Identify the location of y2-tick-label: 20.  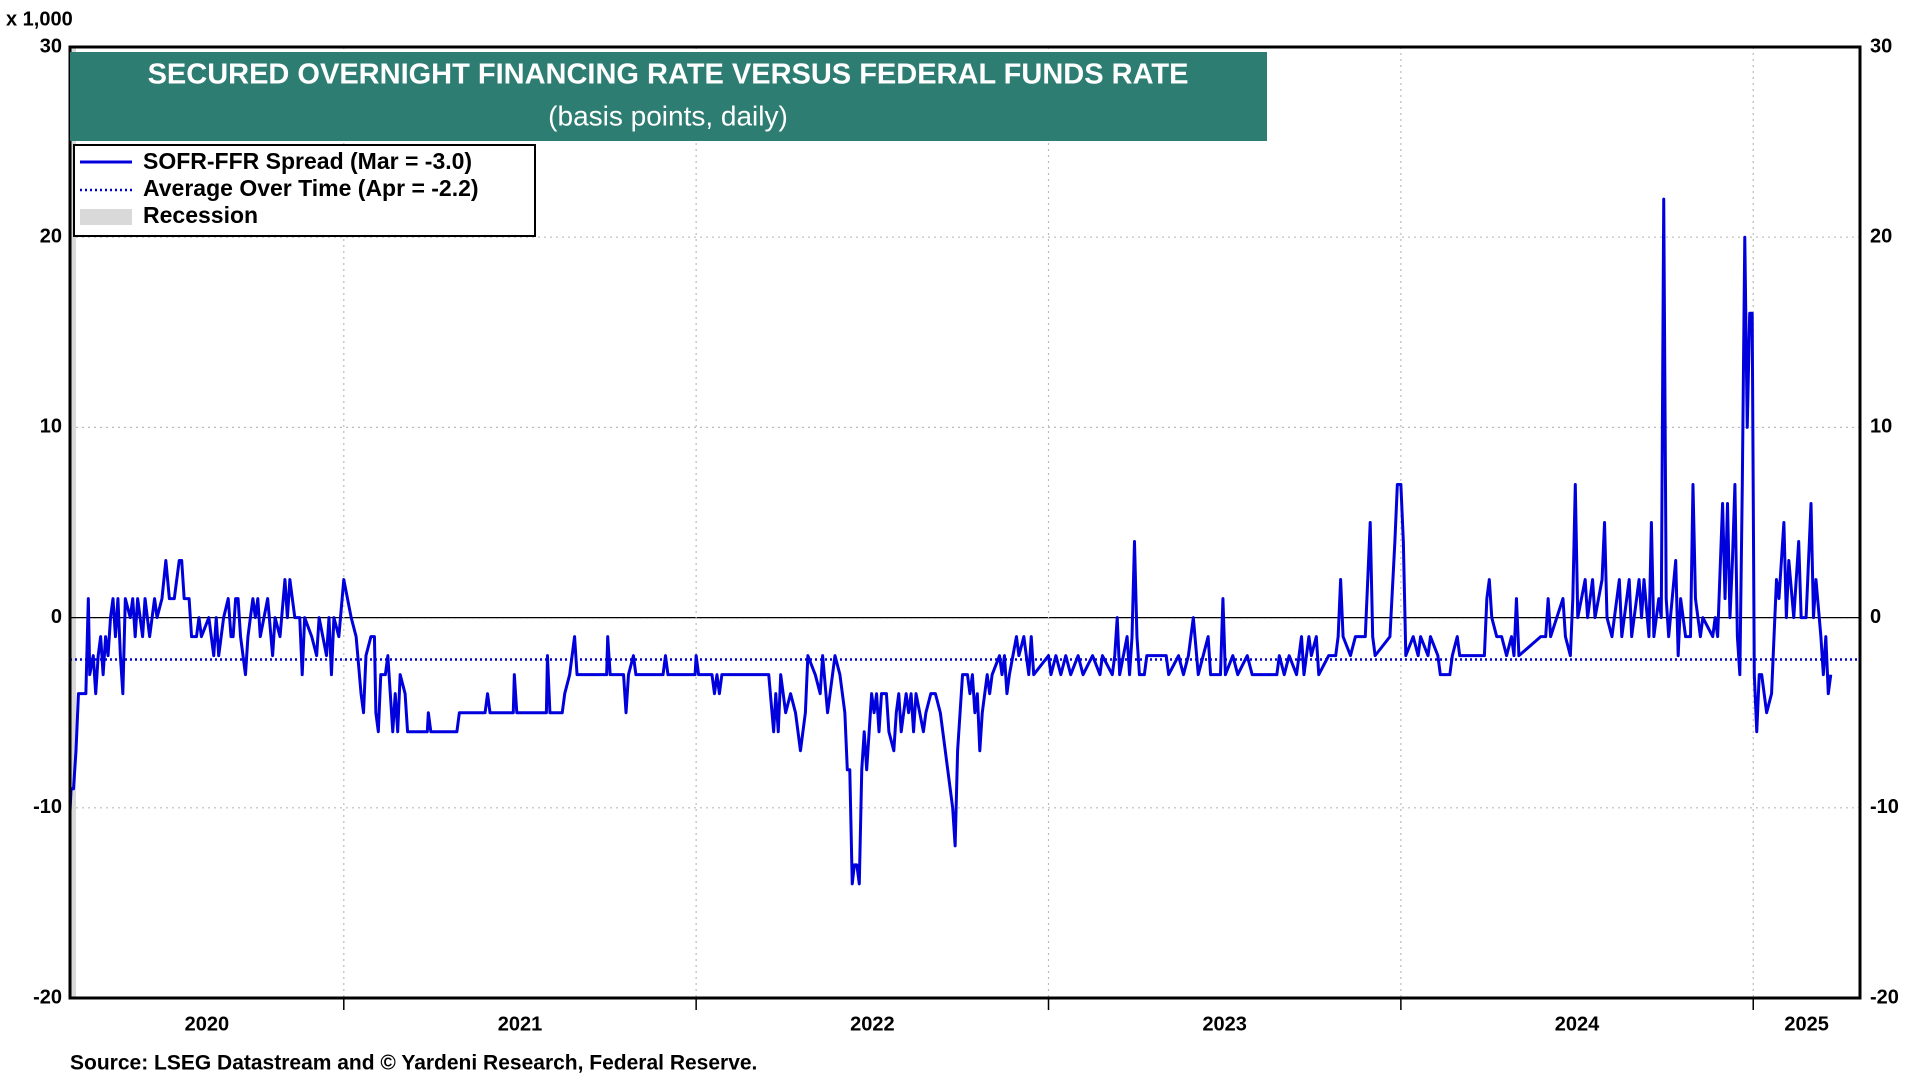
(1881, 236).